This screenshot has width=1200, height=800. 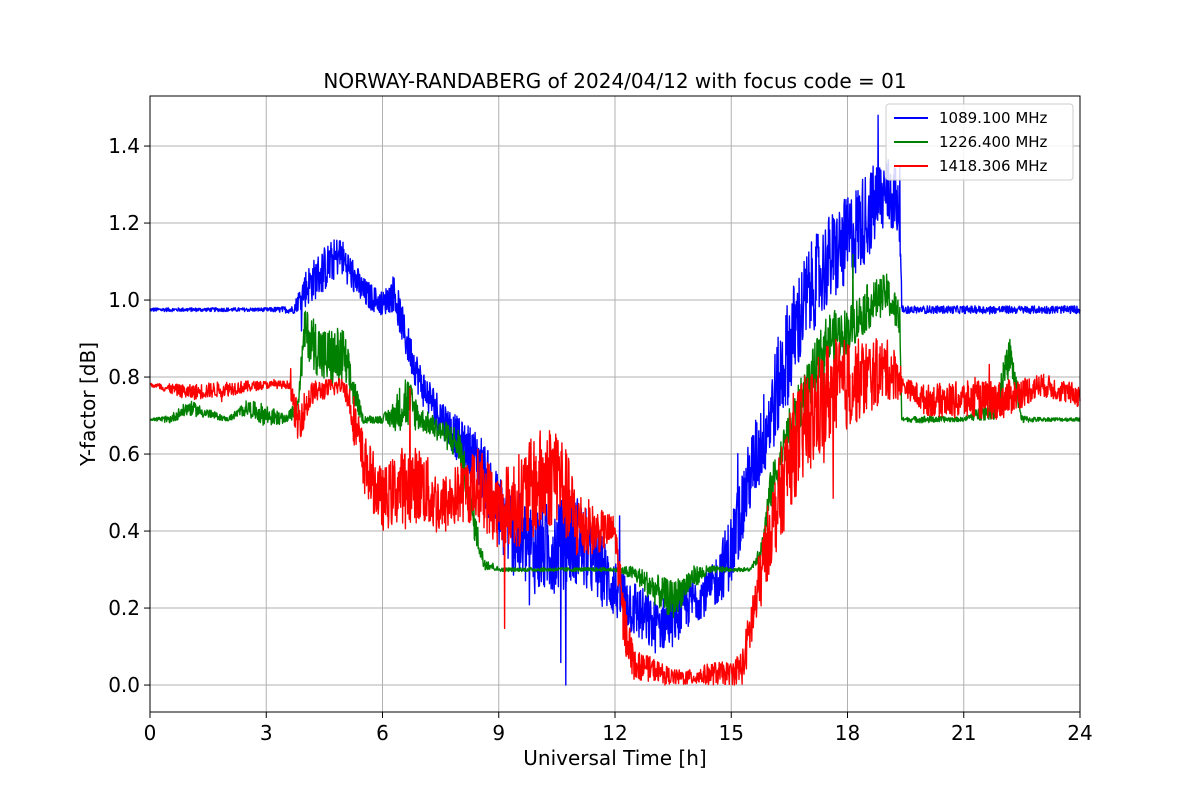 What do you see at coordinates (88, 404) in the screenshot?
I see `y-axis-title: Y-factor [dB]` at bounding box center [88, 404].